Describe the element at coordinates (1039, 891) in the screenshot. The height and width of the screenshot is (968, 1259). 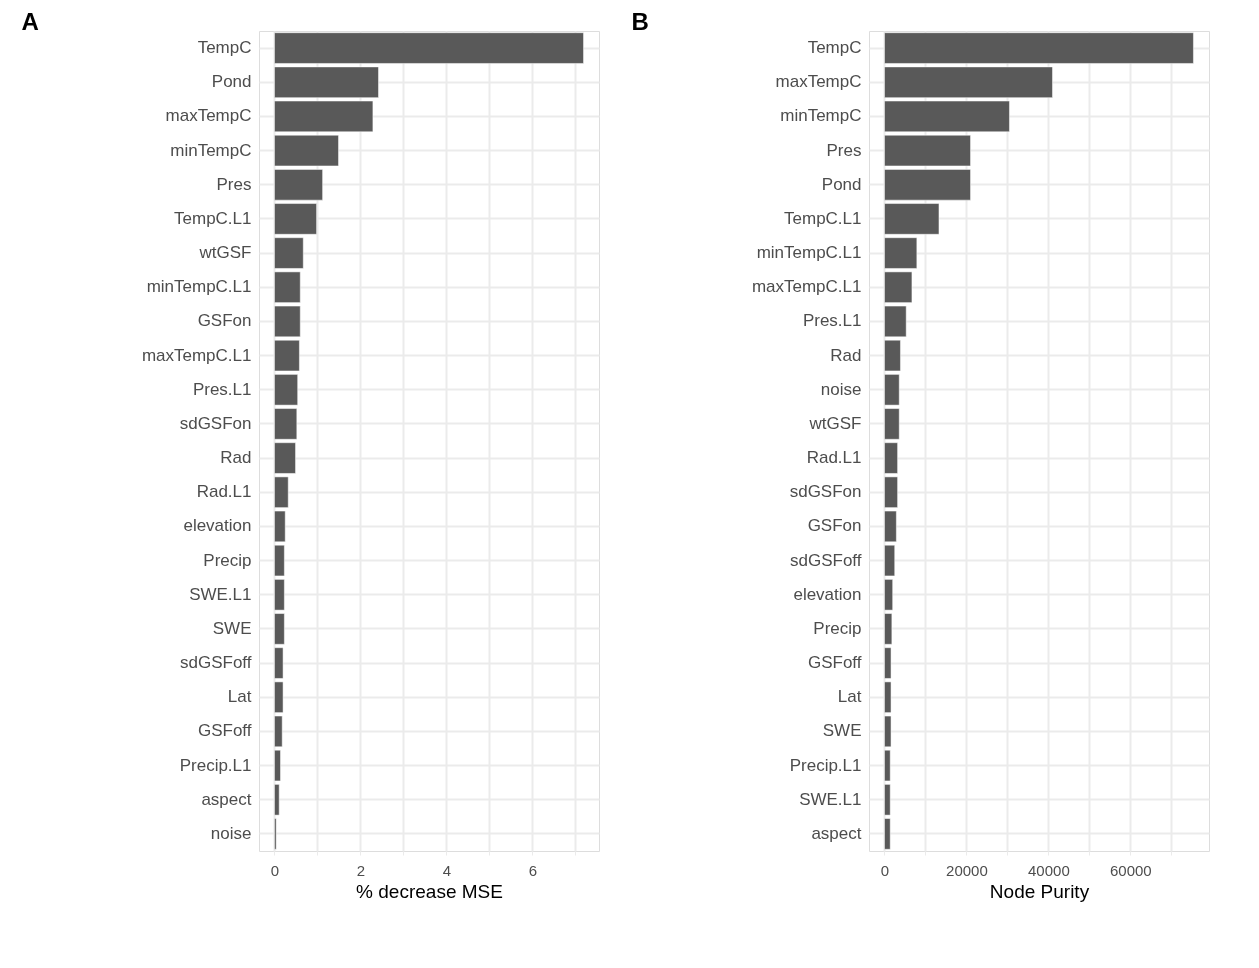
I see `x-axis-title: Node Purity` at that location.